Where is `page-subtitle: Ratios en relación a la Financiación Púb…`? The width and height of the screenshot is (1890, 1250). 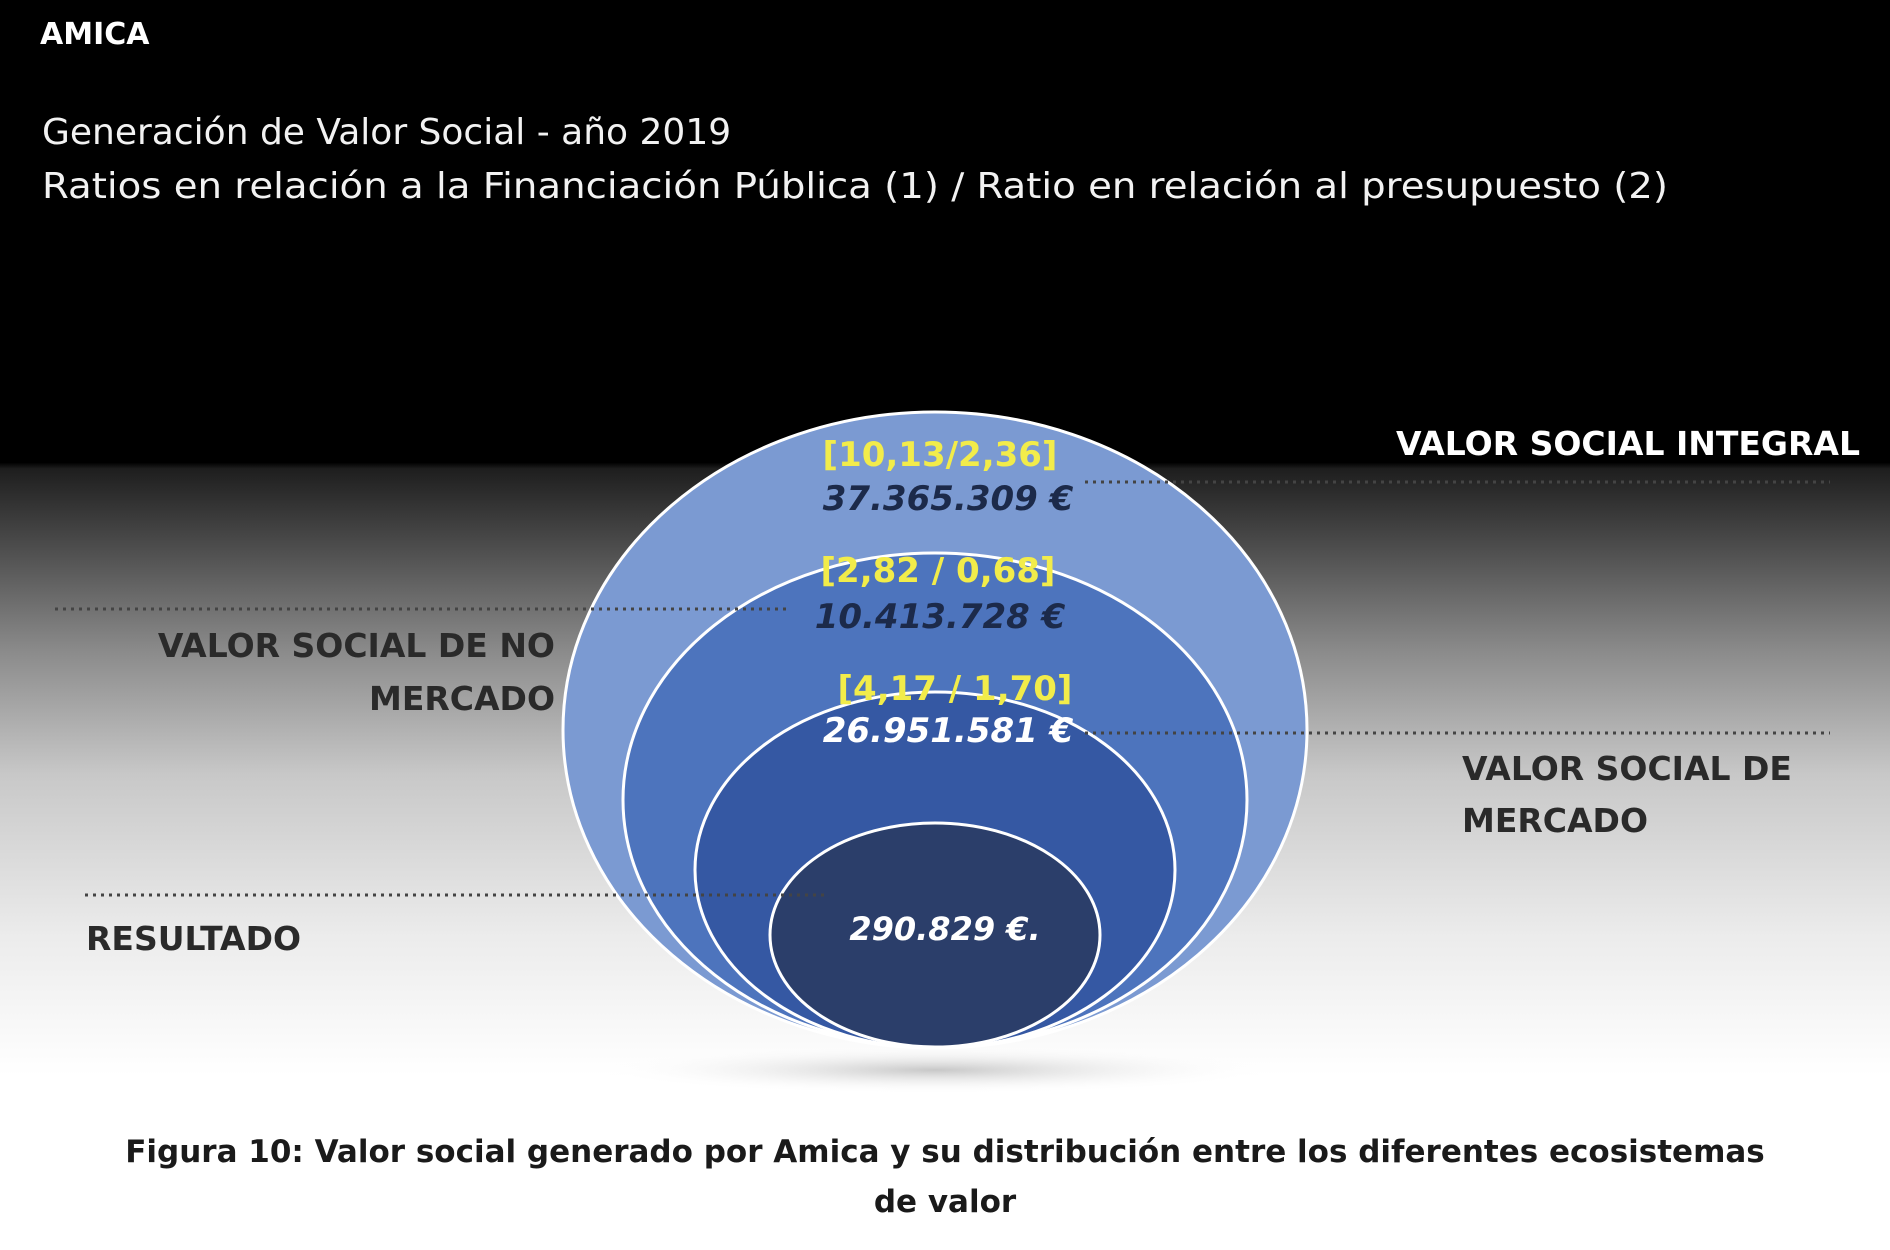
page-subtitle: Ratios en relación a la Financiación Púb… is located at coordinates (855, 186).